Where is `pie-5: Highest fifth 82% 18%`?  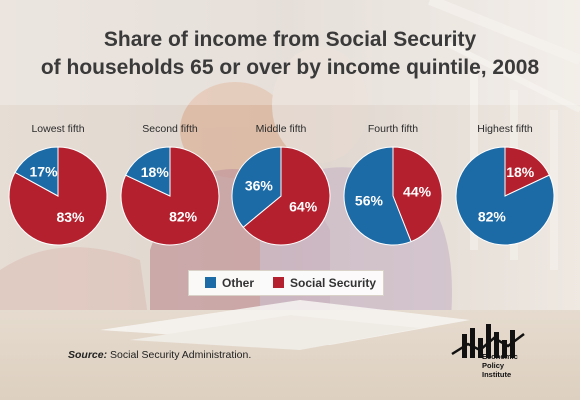 pie-5: Highest fifth 82% 18% is located at coordinates (505, 184).